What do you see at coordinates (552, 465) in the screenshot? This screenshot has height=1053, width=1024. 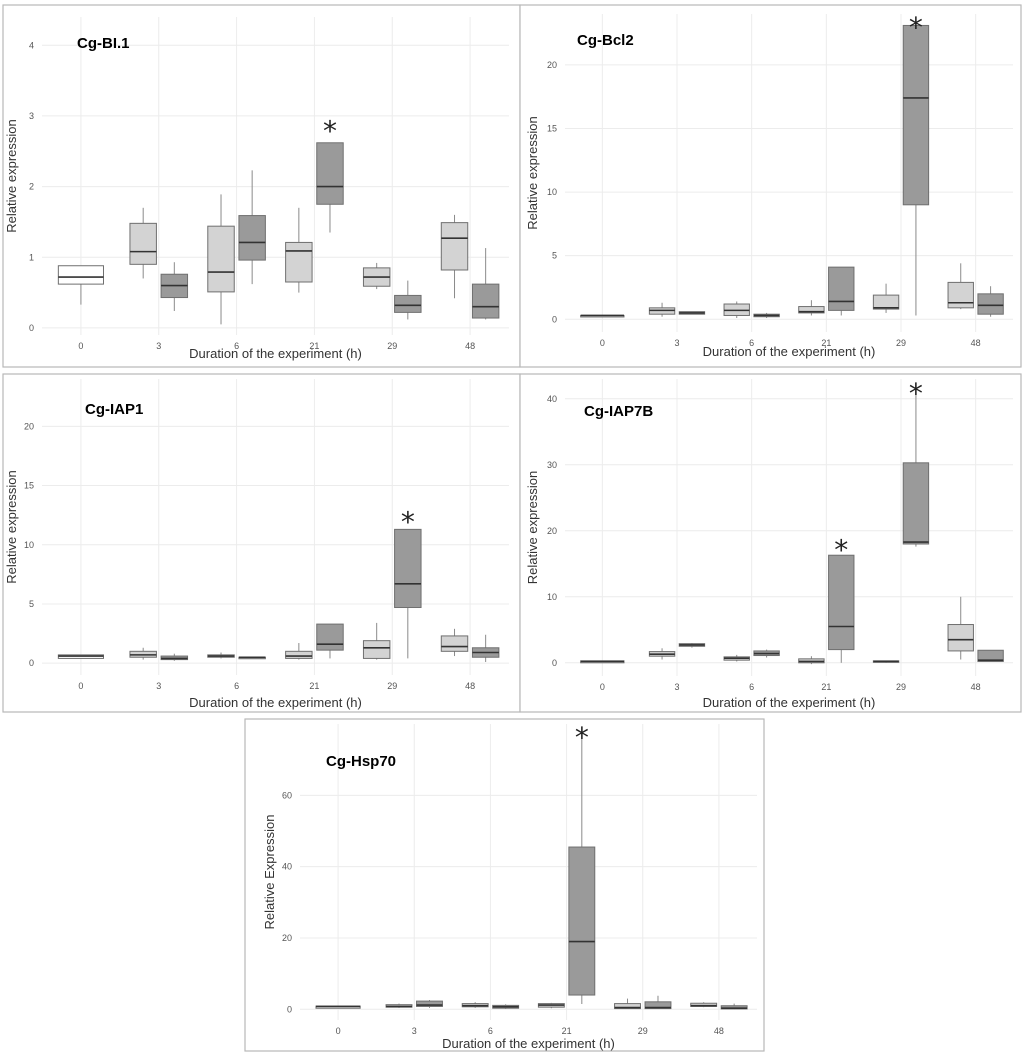 I see `y-tick-label: 30` at bounding box center [552, 465].